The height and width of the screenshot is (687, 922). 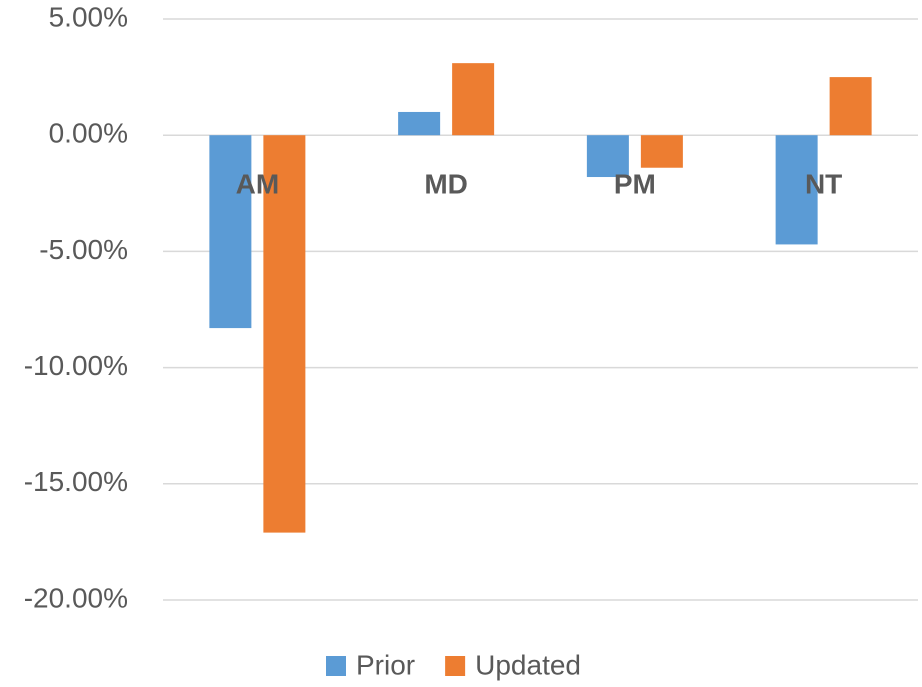 What do you see at coordinates (635, 184) in the screenshot?
I see `x-tick-label: PM` at bounding box center [635, 184].